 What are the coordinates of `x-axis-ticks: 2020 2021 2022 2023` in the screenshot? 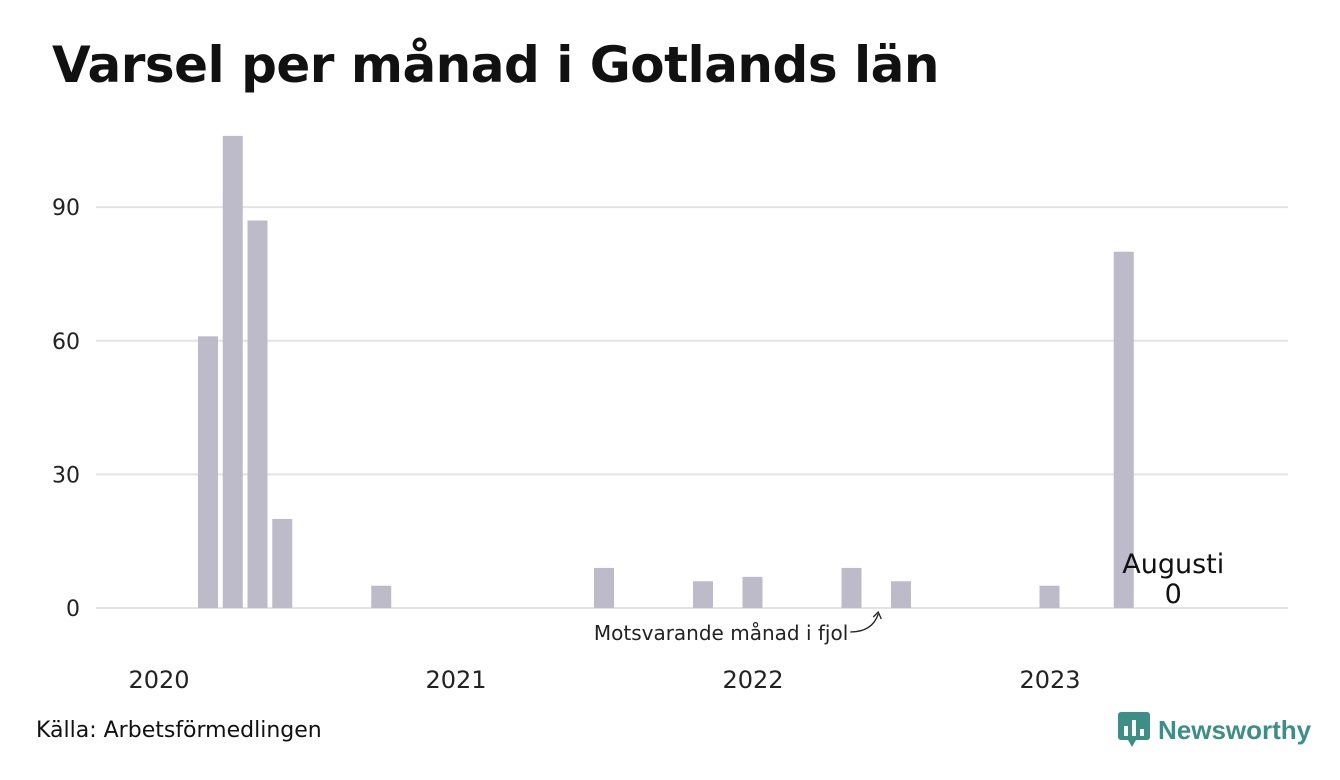 It's located at (604, 680).